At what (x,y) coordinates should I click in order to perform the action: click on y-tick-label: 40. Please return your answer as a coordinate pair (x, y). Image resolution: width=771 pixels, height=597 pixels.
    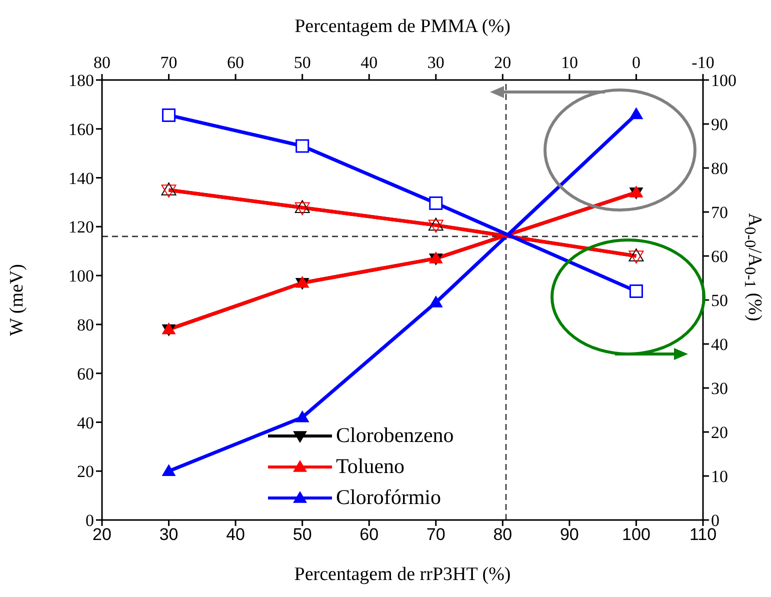
    Looking at the image, I should click on (85, 422).